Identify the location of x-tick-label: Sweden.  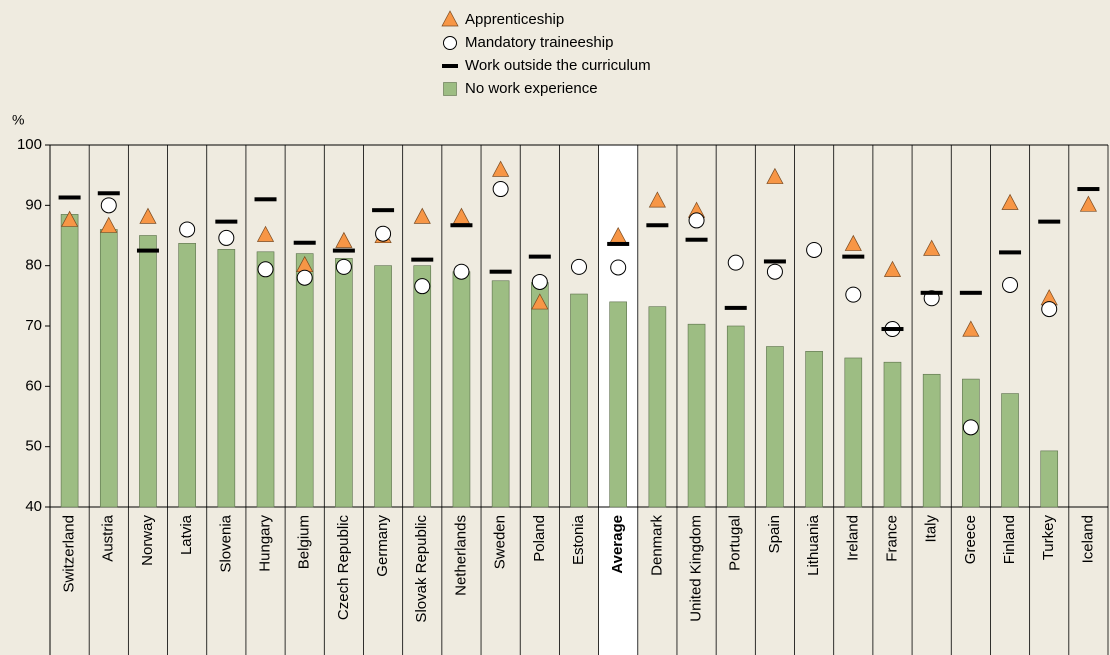
(500, 542).